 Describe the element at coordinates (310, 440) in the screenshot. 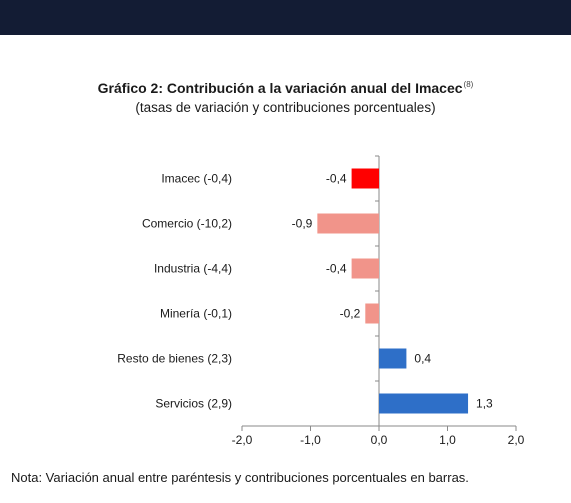

I see `x-tick-label: -1,0` at that location.